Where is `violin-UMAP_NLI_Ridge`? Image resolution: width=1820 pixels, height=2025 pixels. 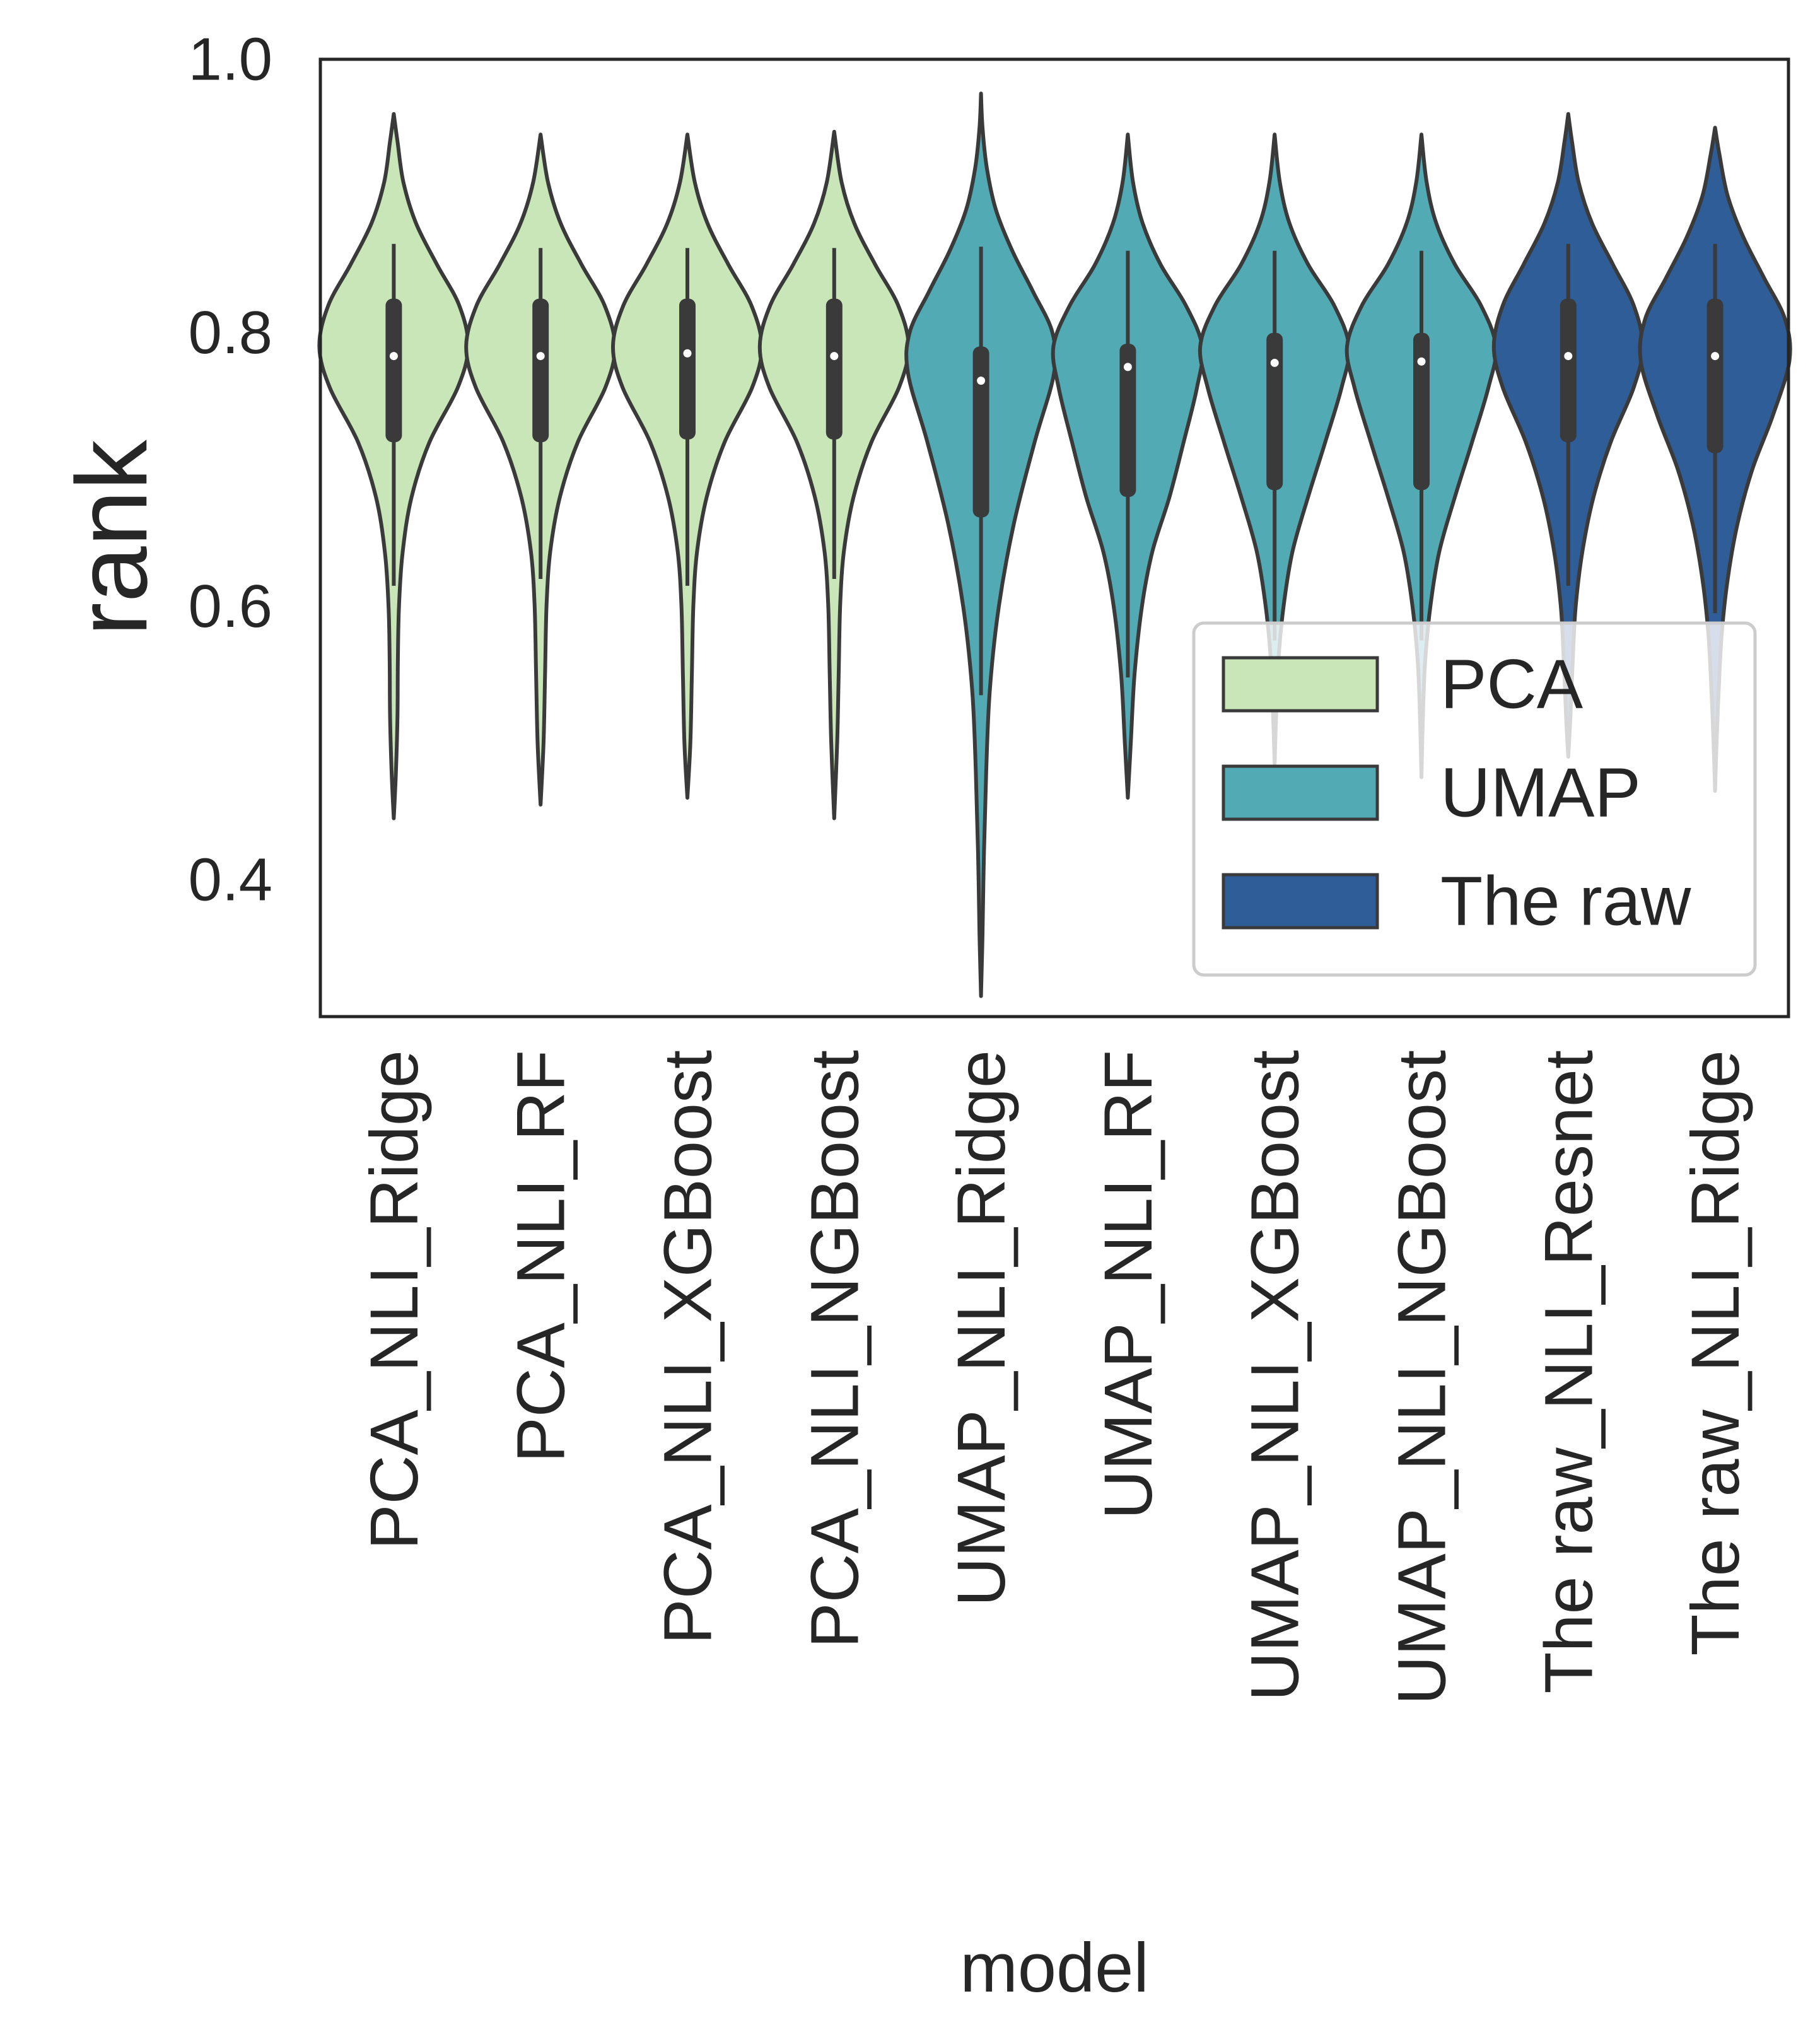 violin-UMAP_NLI_Ridge is located at coordinates (981, 544).